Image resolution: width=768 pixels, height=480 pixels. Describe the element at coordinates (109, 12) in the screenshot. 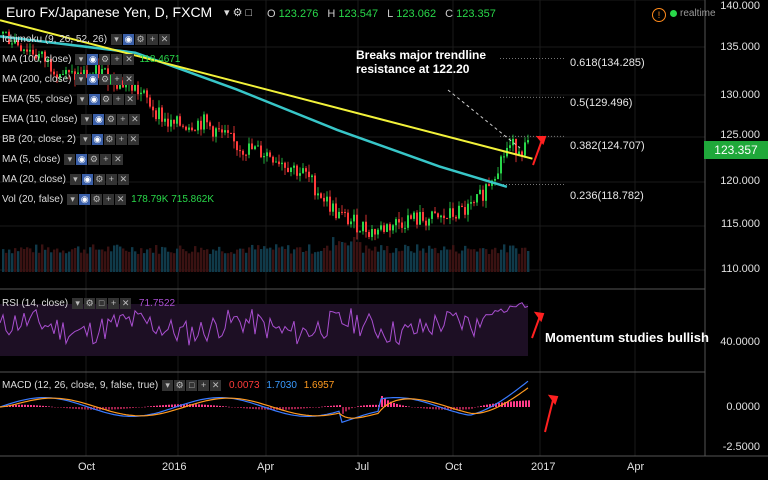

I see `symbol-title: Euro Fx/Japanese Yen, D, FXCM` at that location.